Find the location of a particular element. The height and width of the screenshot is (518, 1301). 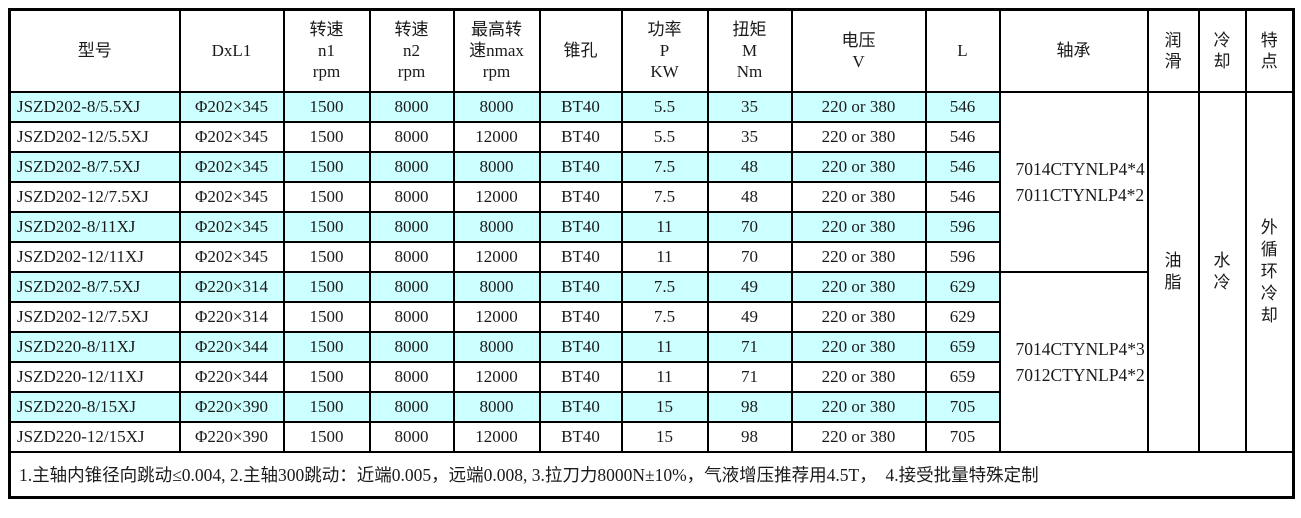

cell-torque: 70 is located at coordinates (749, 226).